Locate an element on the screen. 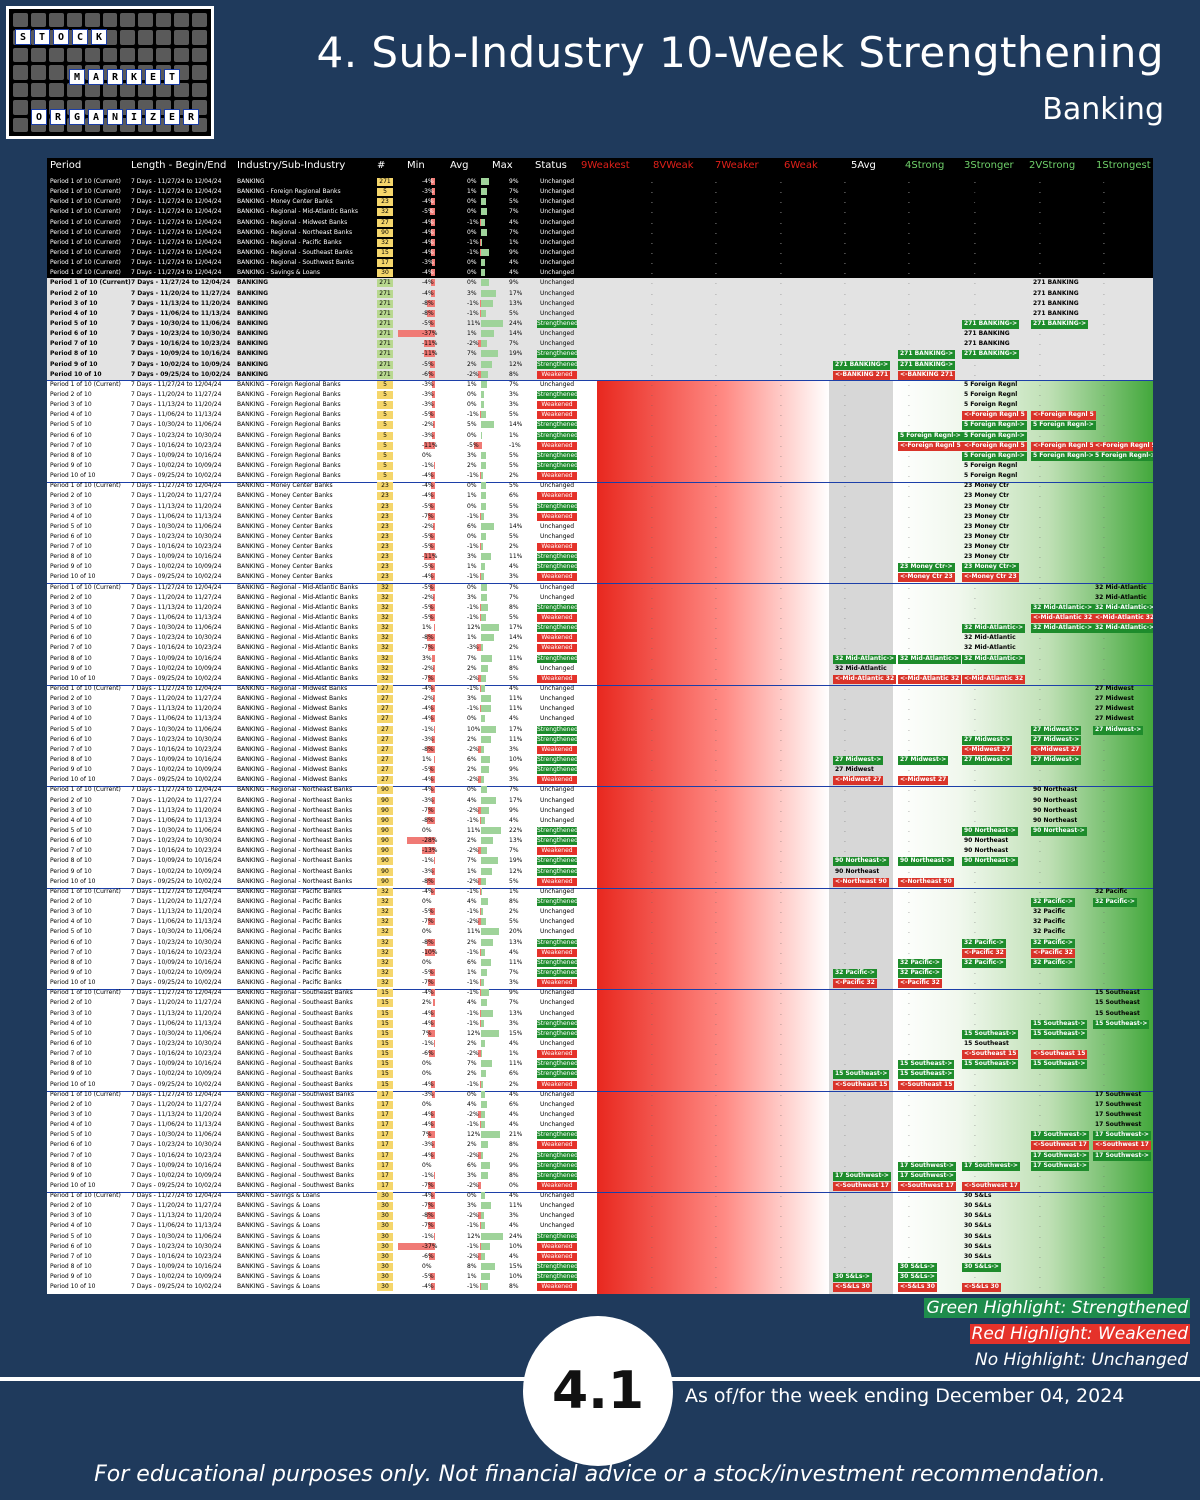 The image size is (1200, 1500). industry-cell: BANKING - Regional - Southwest Banks is located at coordinates (296, 1175).